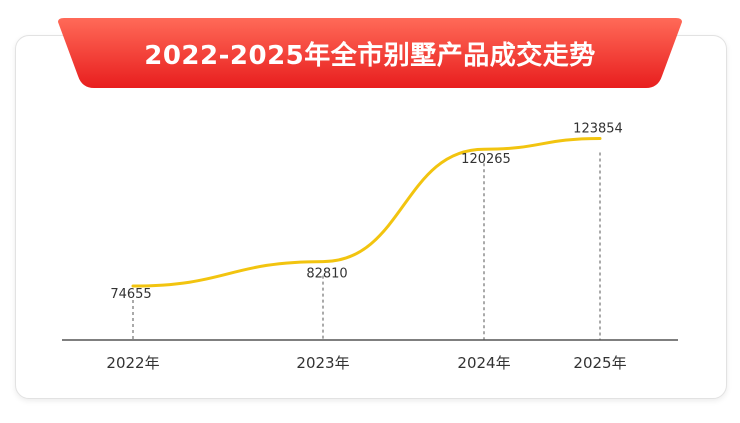 The width and height of the screenshot is (740, 423). What do you see at coordinates (322, 363) in the screenshot?
I see `x-tick-label-2: 2023年` at bounding box center [322, 363].